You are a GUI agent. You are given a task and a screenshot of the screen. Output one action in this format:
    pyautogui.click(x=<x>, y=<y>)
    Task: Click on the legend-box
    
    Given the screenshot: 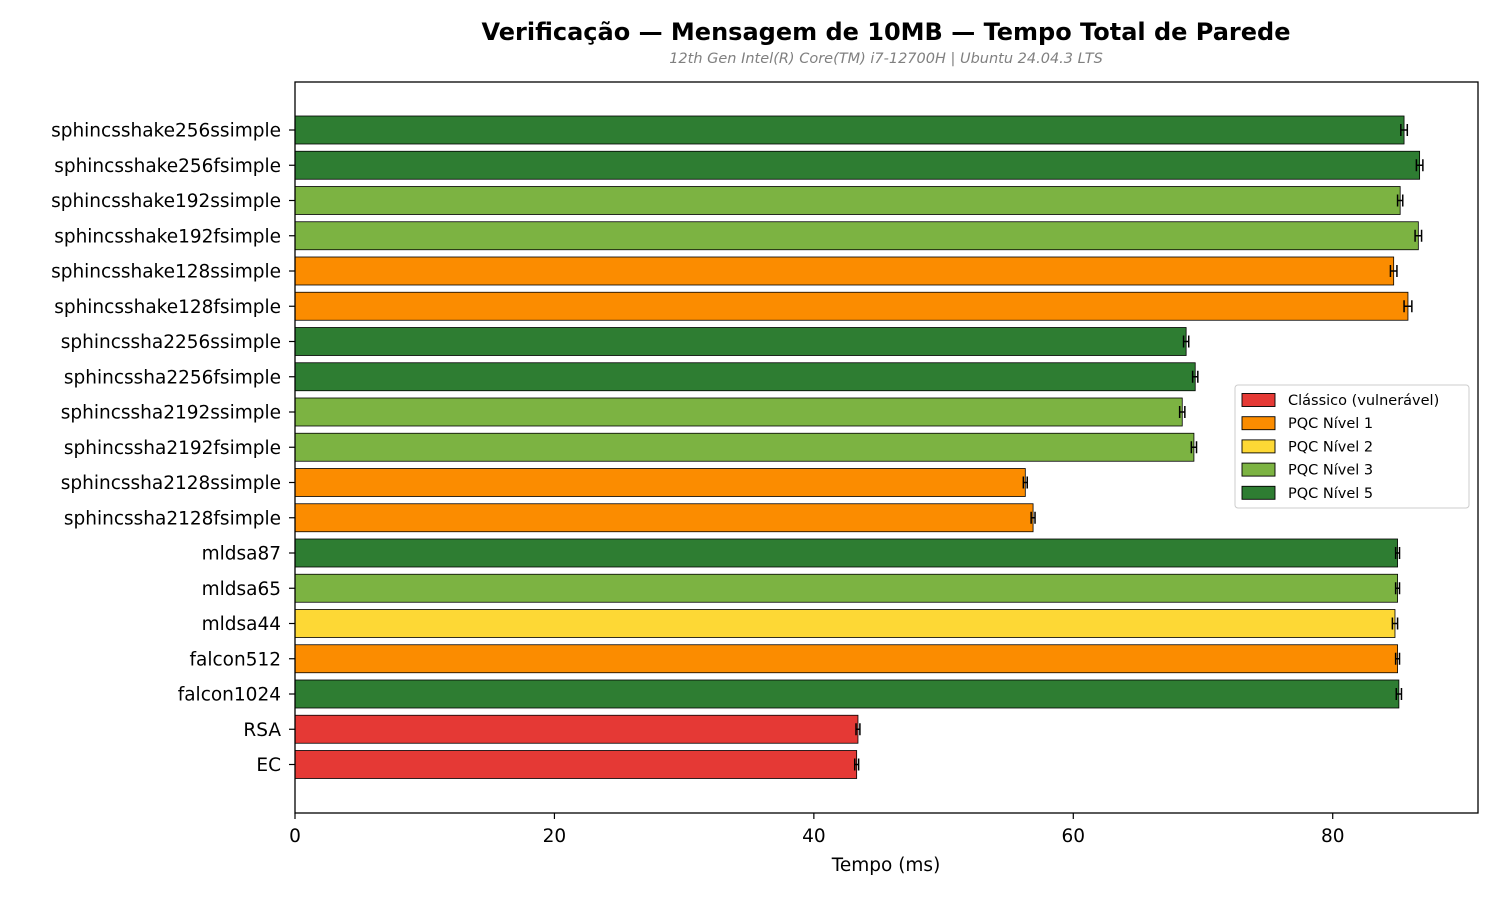 What is the action you would take?
    pyautogui.click(x=1352, y=446)
    